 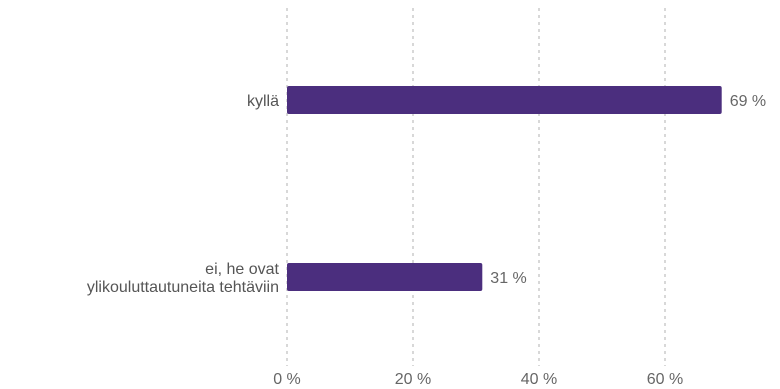 What do you see at coordinates (748, 101) in the screenshot?
I see `value-label-0: 69 %` at bounding box center [748, 101].